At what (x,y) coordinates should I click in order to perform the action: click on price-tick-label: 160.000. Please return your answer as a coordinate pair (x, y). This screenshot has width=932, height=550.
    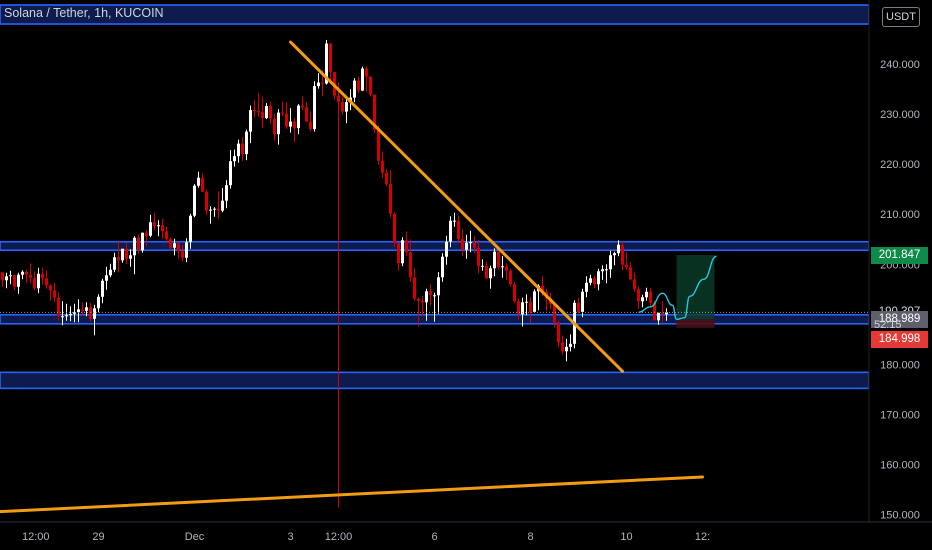
    Looking at the image, I should click on (900, 465).